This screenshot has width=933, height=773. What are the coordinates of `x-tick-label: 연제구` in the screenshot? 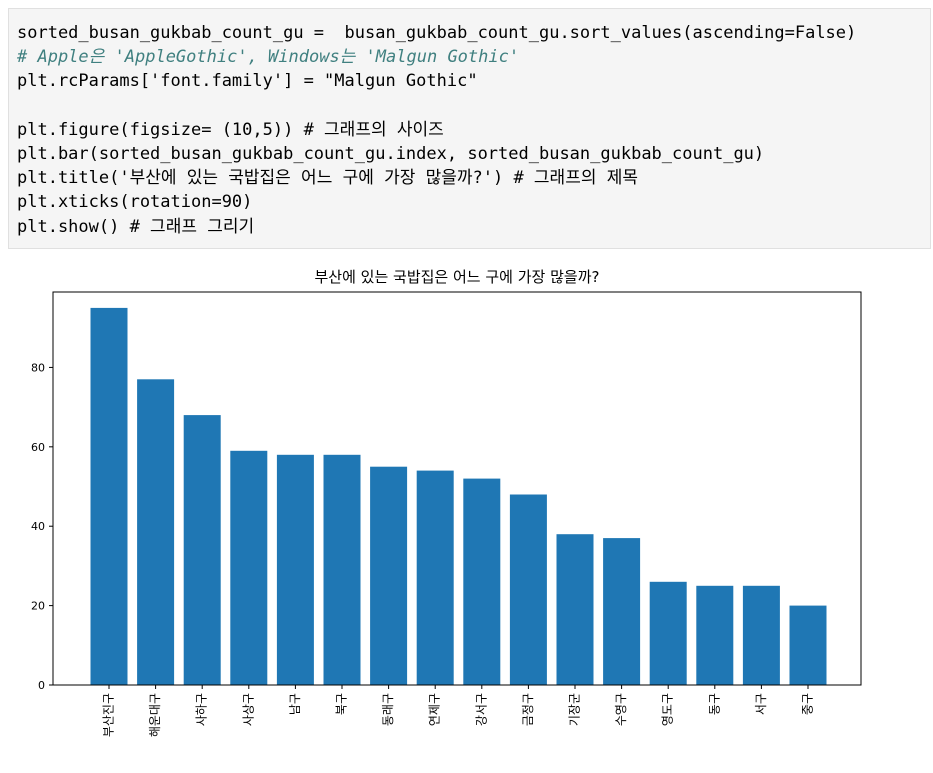 It's located at (435, 709).